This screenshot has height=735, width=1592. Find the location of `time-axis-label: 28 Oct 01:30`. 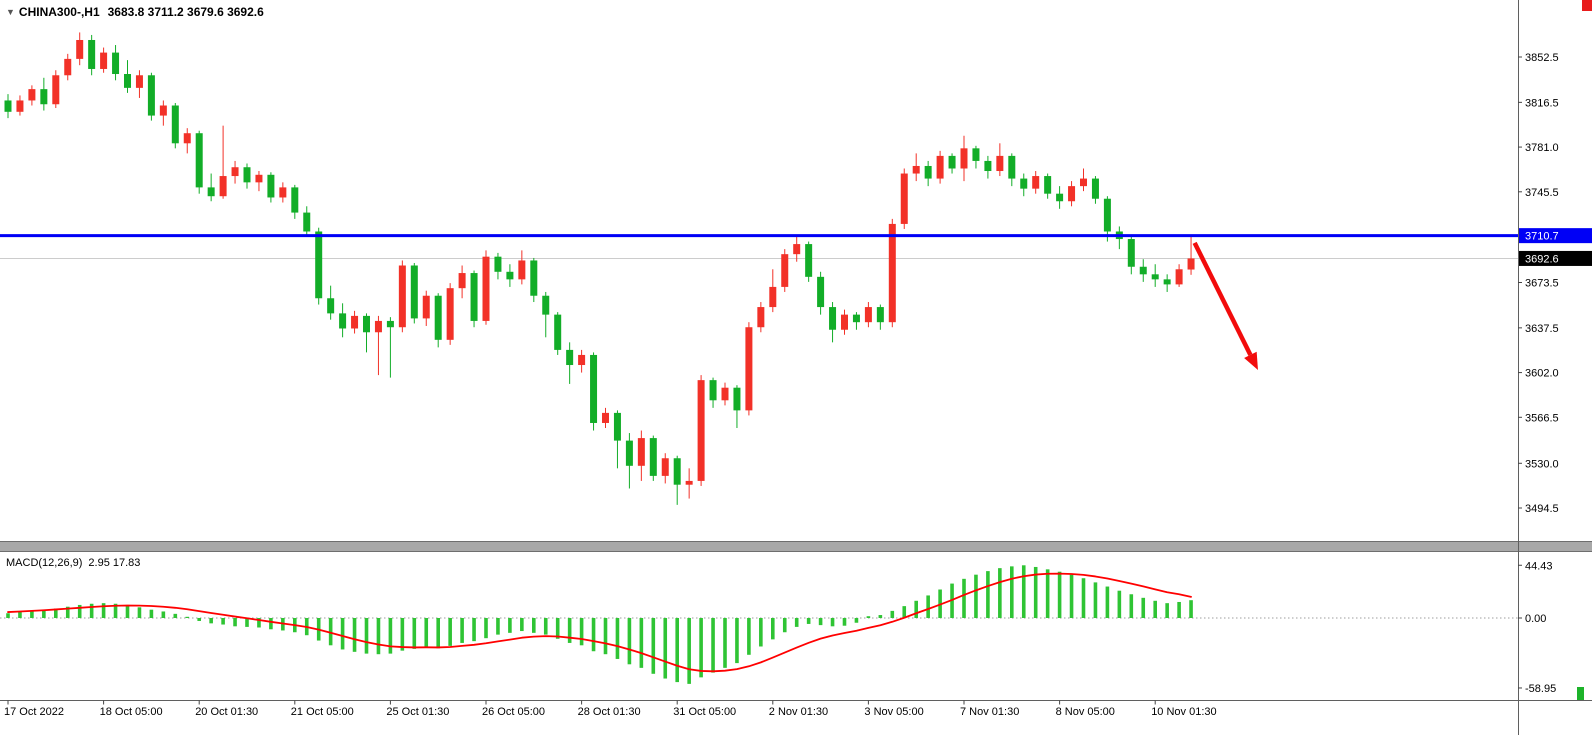

time-axis-label: 28 Oct 01:30 is located at coordinates (609, 712).